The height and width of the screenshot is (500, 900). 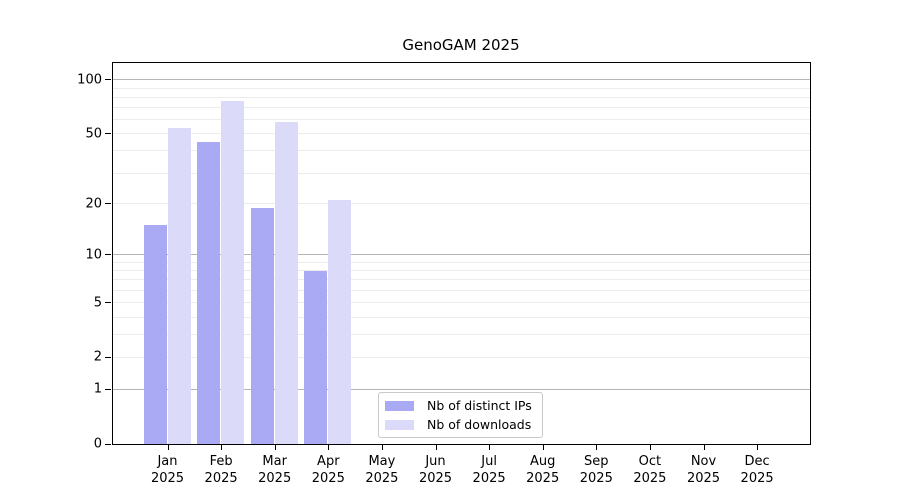 I want to click on legend-item-downloads: Nb of downloads, so click(x=458, y=424).